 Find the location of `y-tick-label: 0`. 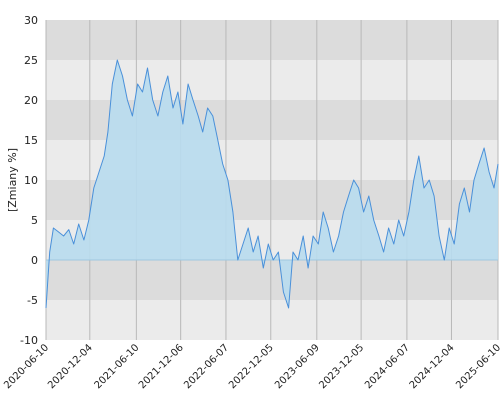

y-tick-label: 0 is located at coordinates (34, 260).